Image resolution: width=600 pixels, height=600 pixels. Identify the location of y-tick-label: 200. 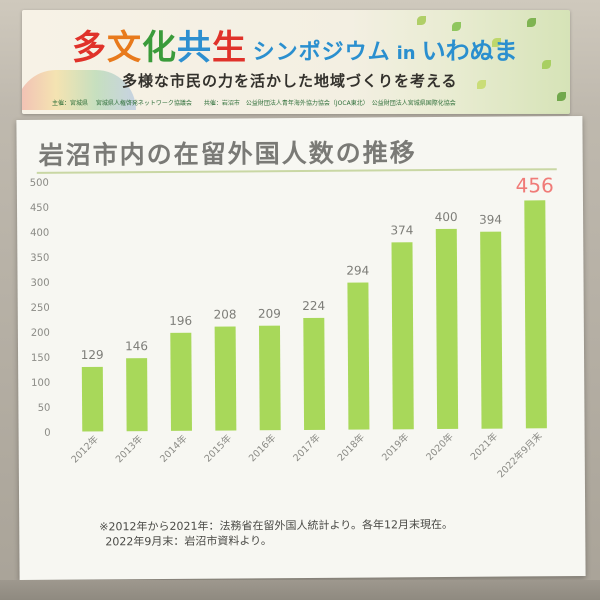
(40, 333).